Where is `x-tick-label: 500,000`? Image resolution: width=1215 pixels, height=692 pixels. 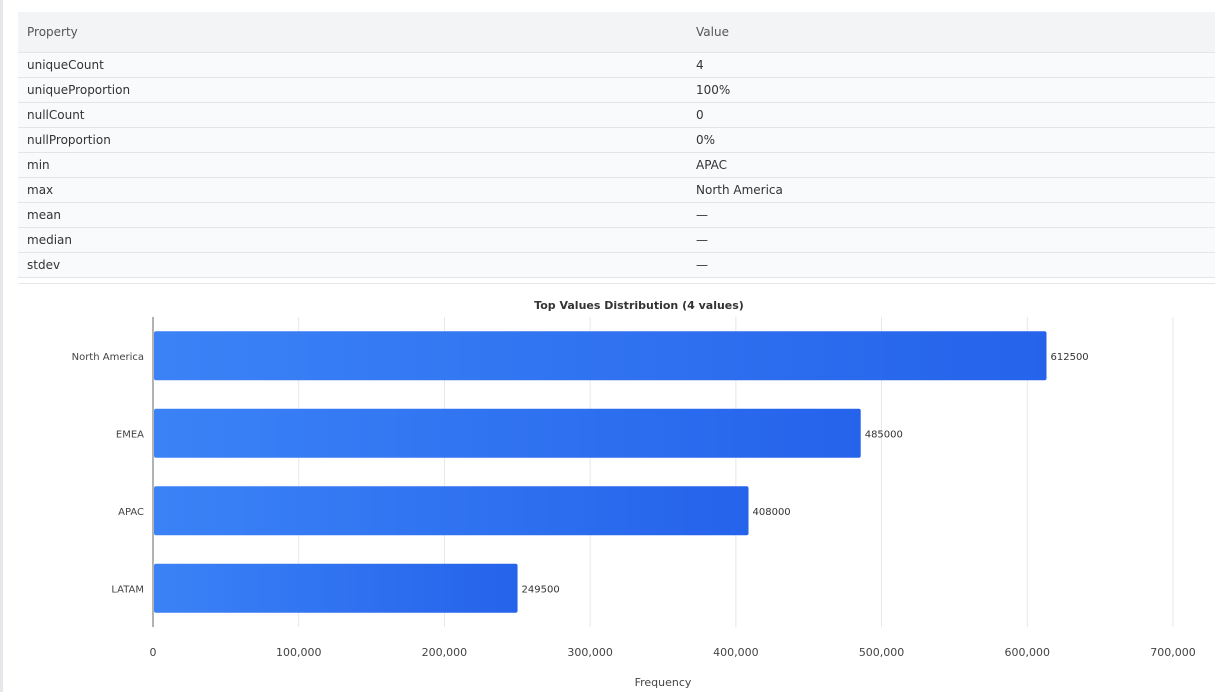 x-tick-label: 500,000 is located at coordinates (882, 652).